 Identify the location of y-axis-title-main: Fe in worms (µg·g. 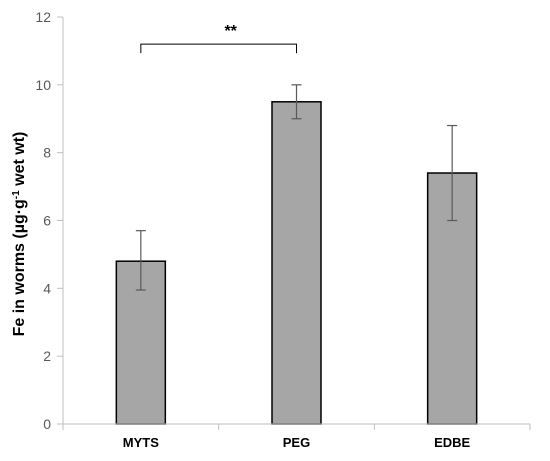
(19, 267).